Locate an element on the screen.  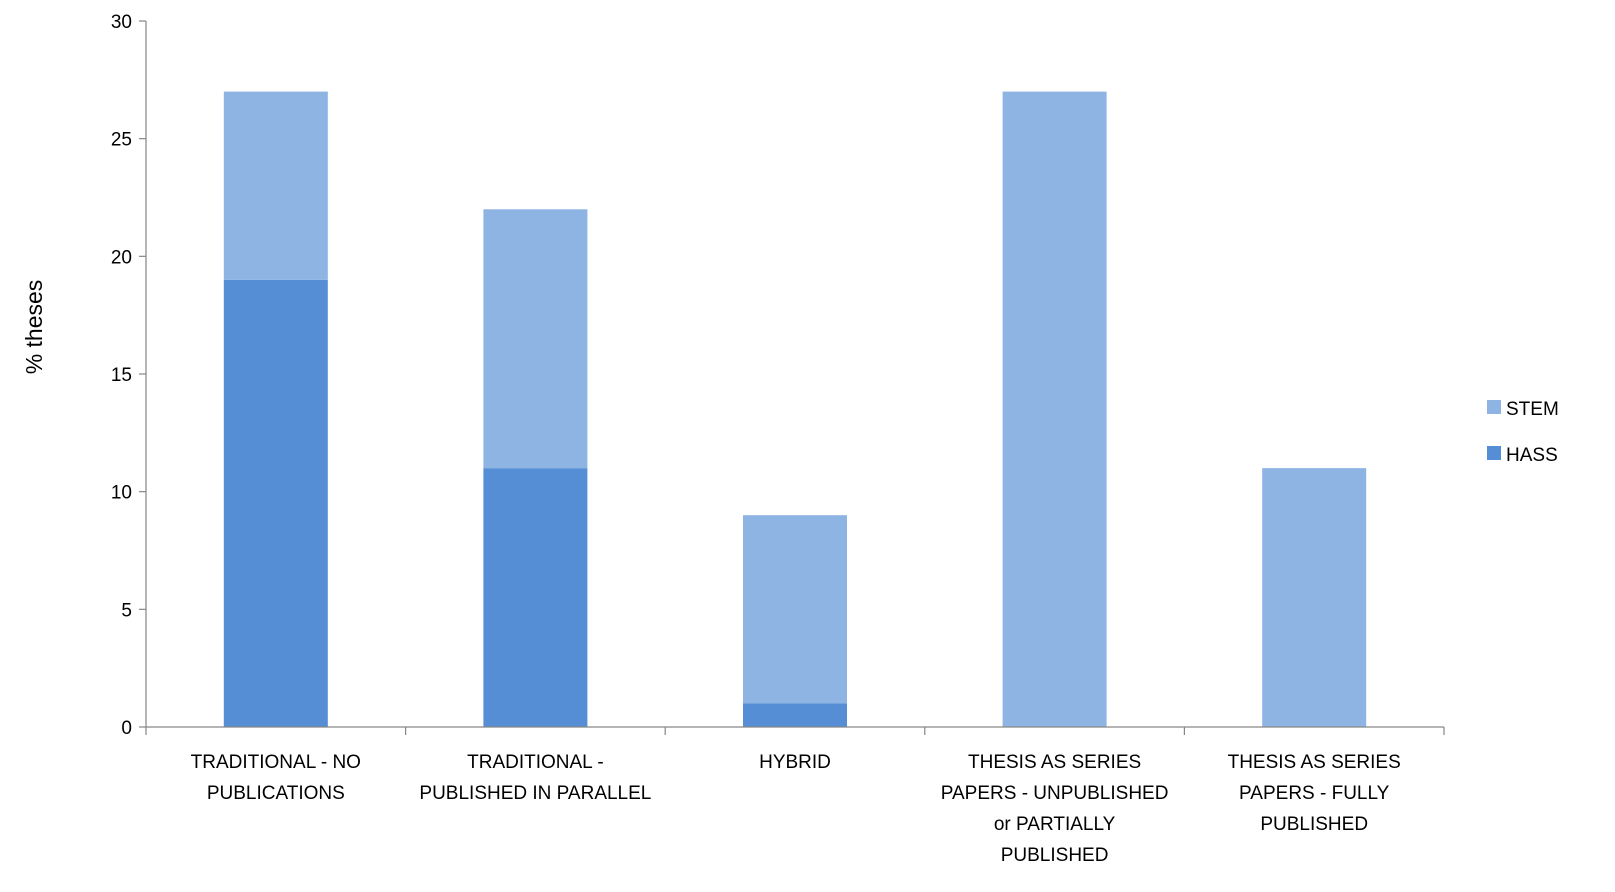
x-axis-ticks is located at coordinates (795, 731).